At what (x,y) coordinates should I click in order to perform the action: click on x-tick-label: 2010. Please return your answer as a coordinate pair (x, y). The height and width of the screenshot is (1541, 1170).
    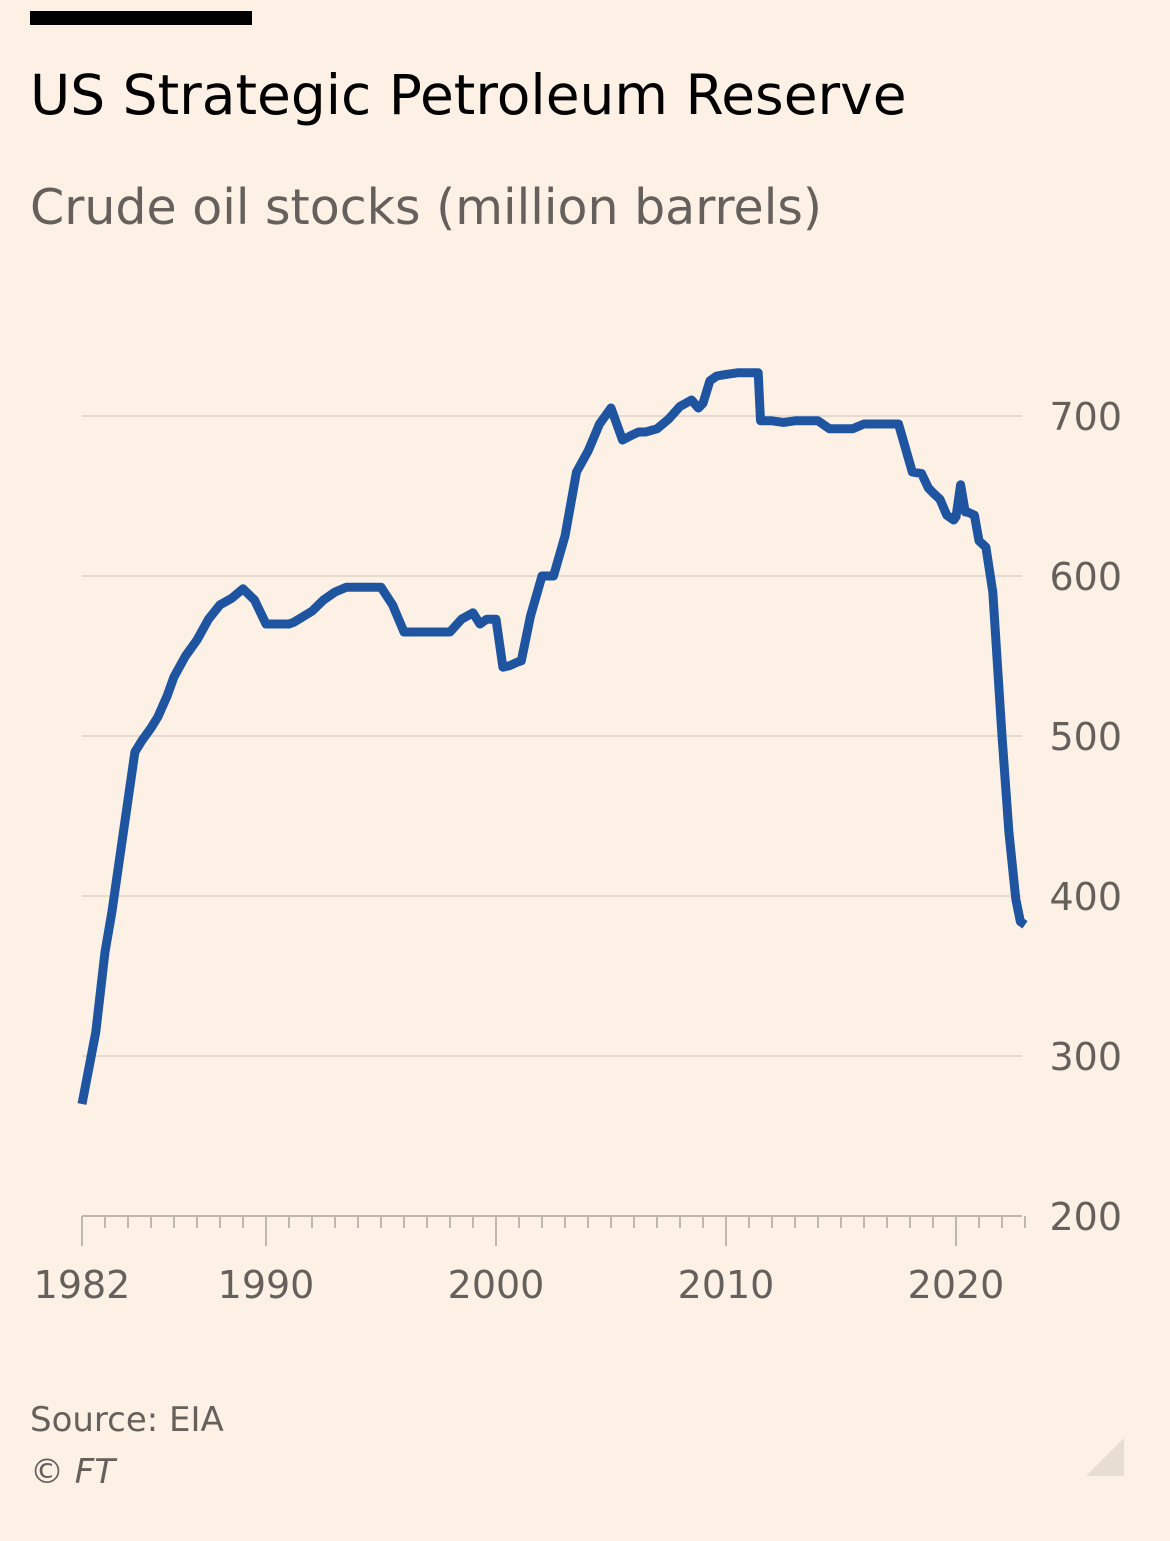
    Looking at the image, I should click on (726, 1285).